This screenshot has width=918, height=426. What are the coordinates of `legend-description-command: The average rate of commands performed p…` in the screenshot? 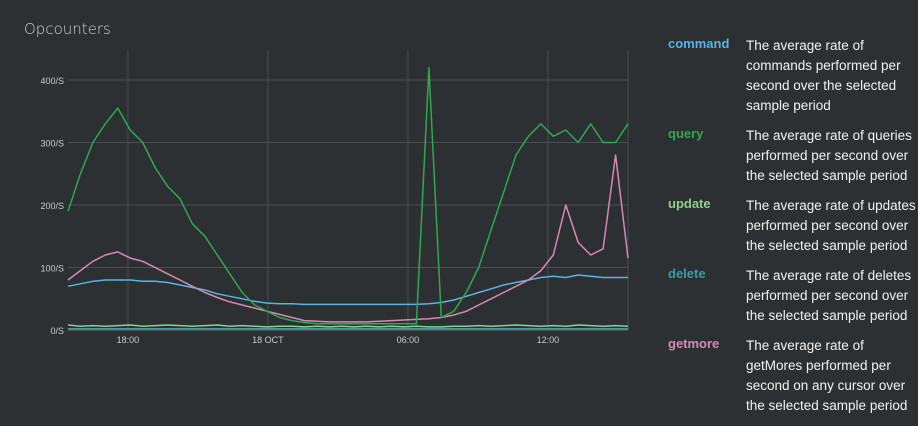 It's located at (823, 75).